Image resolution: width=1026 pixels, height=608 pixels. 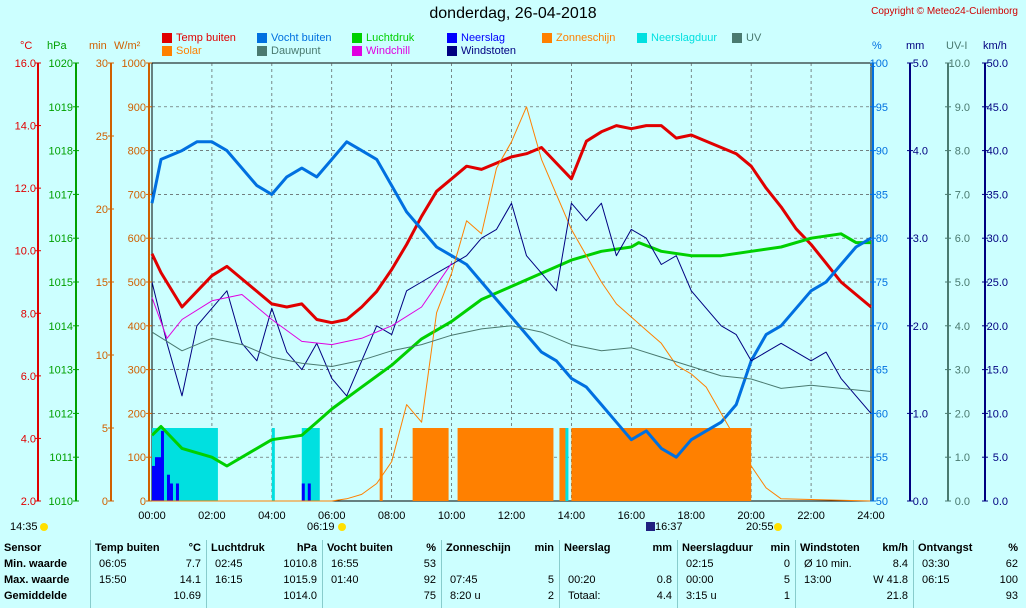 I want to click on x-tick-label: 02:00, so click(x=212, y=516).